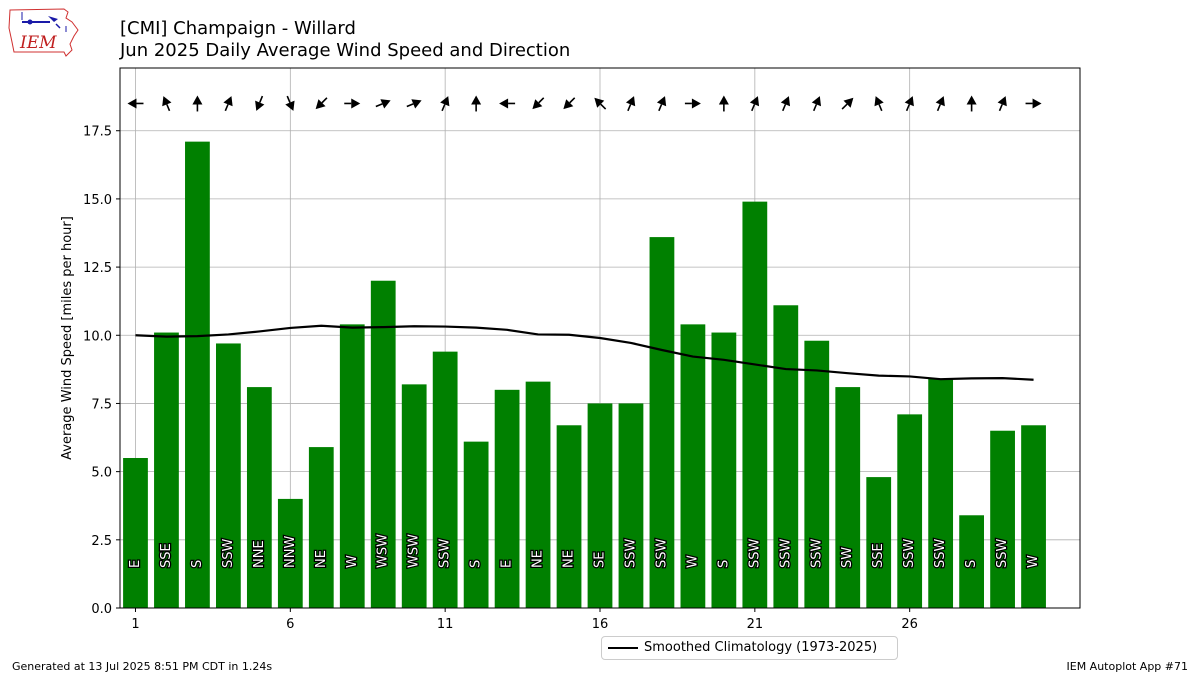  I want to click on legend-label: Smoothed Climatology (1973-2025), so click(761, 647).